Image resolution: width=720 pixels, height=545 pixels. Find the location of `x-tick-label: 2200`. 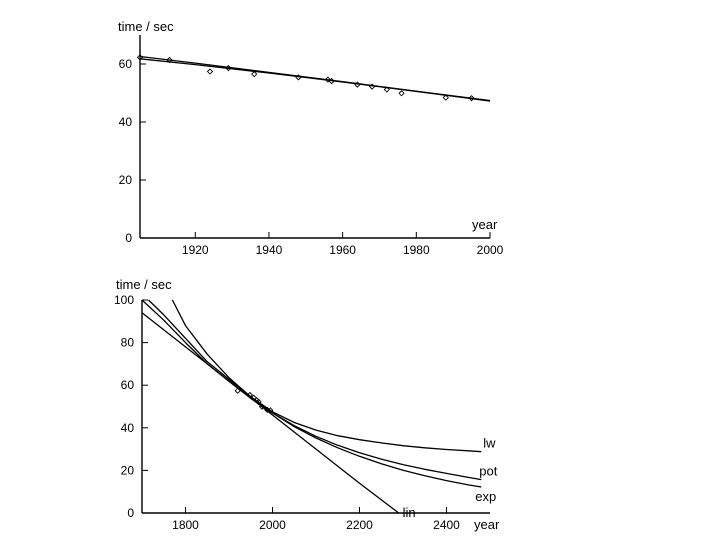

x-tick-label: 2200 is located at coordinates (359, 525).